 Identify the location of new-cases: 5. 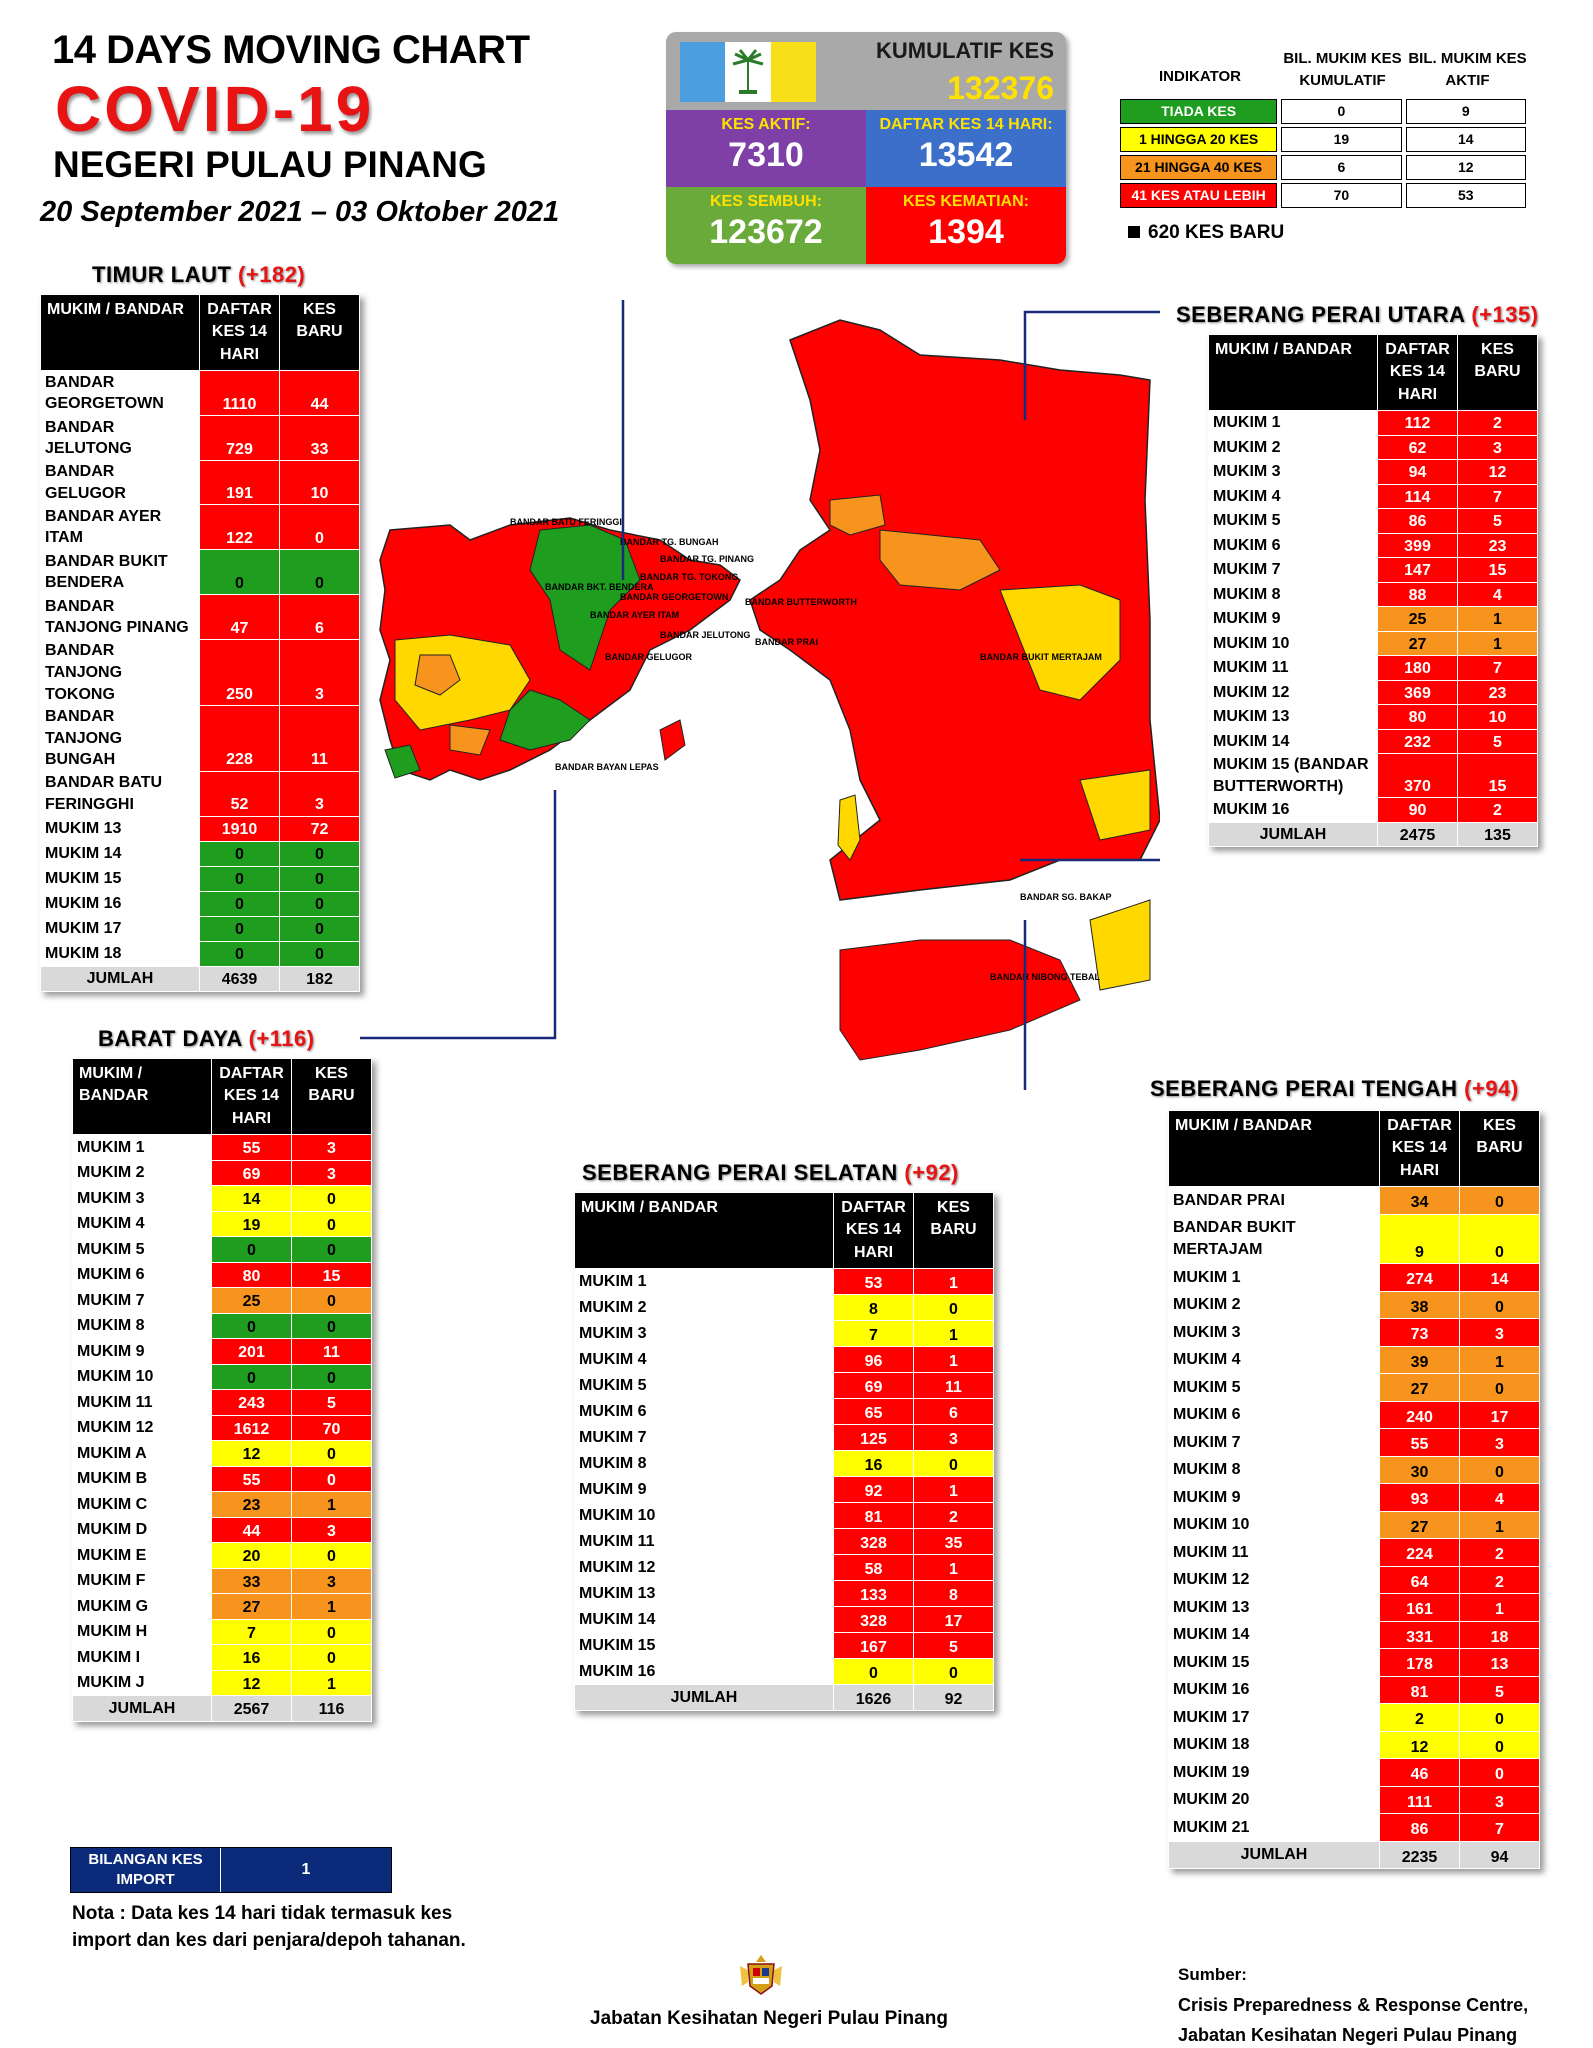
(1497, 521).